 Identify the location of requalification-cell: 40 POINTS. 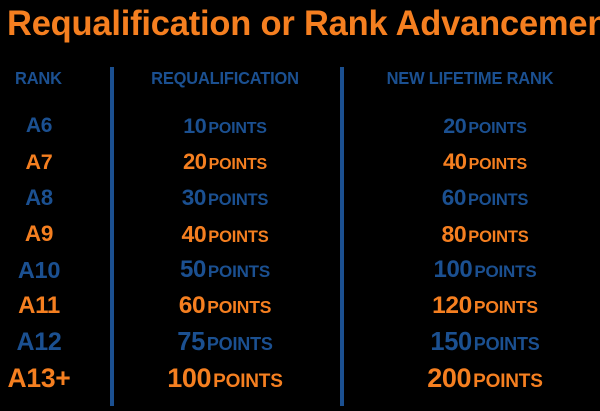
(225, 234).